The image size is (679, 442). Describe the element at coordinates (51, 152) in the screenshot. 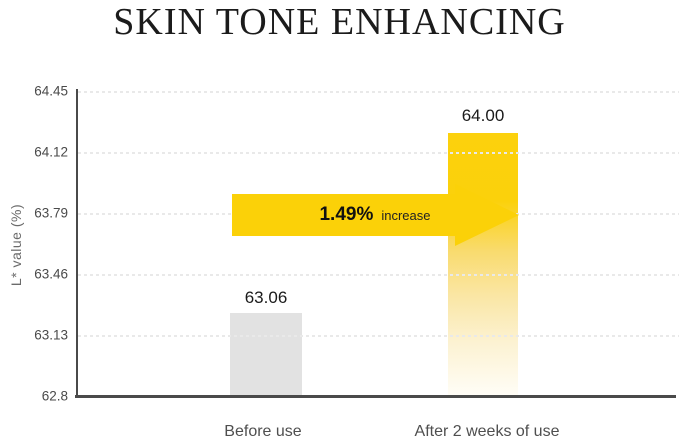

I see `y-tick-label: 64.12` at that location.